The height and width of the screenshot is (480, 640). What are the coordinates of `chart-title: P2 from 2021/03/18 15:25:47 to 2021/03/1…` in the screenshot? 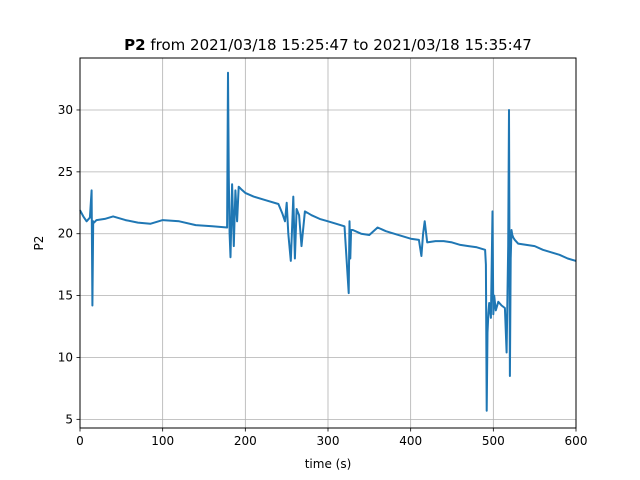 It's located at (328, 45).